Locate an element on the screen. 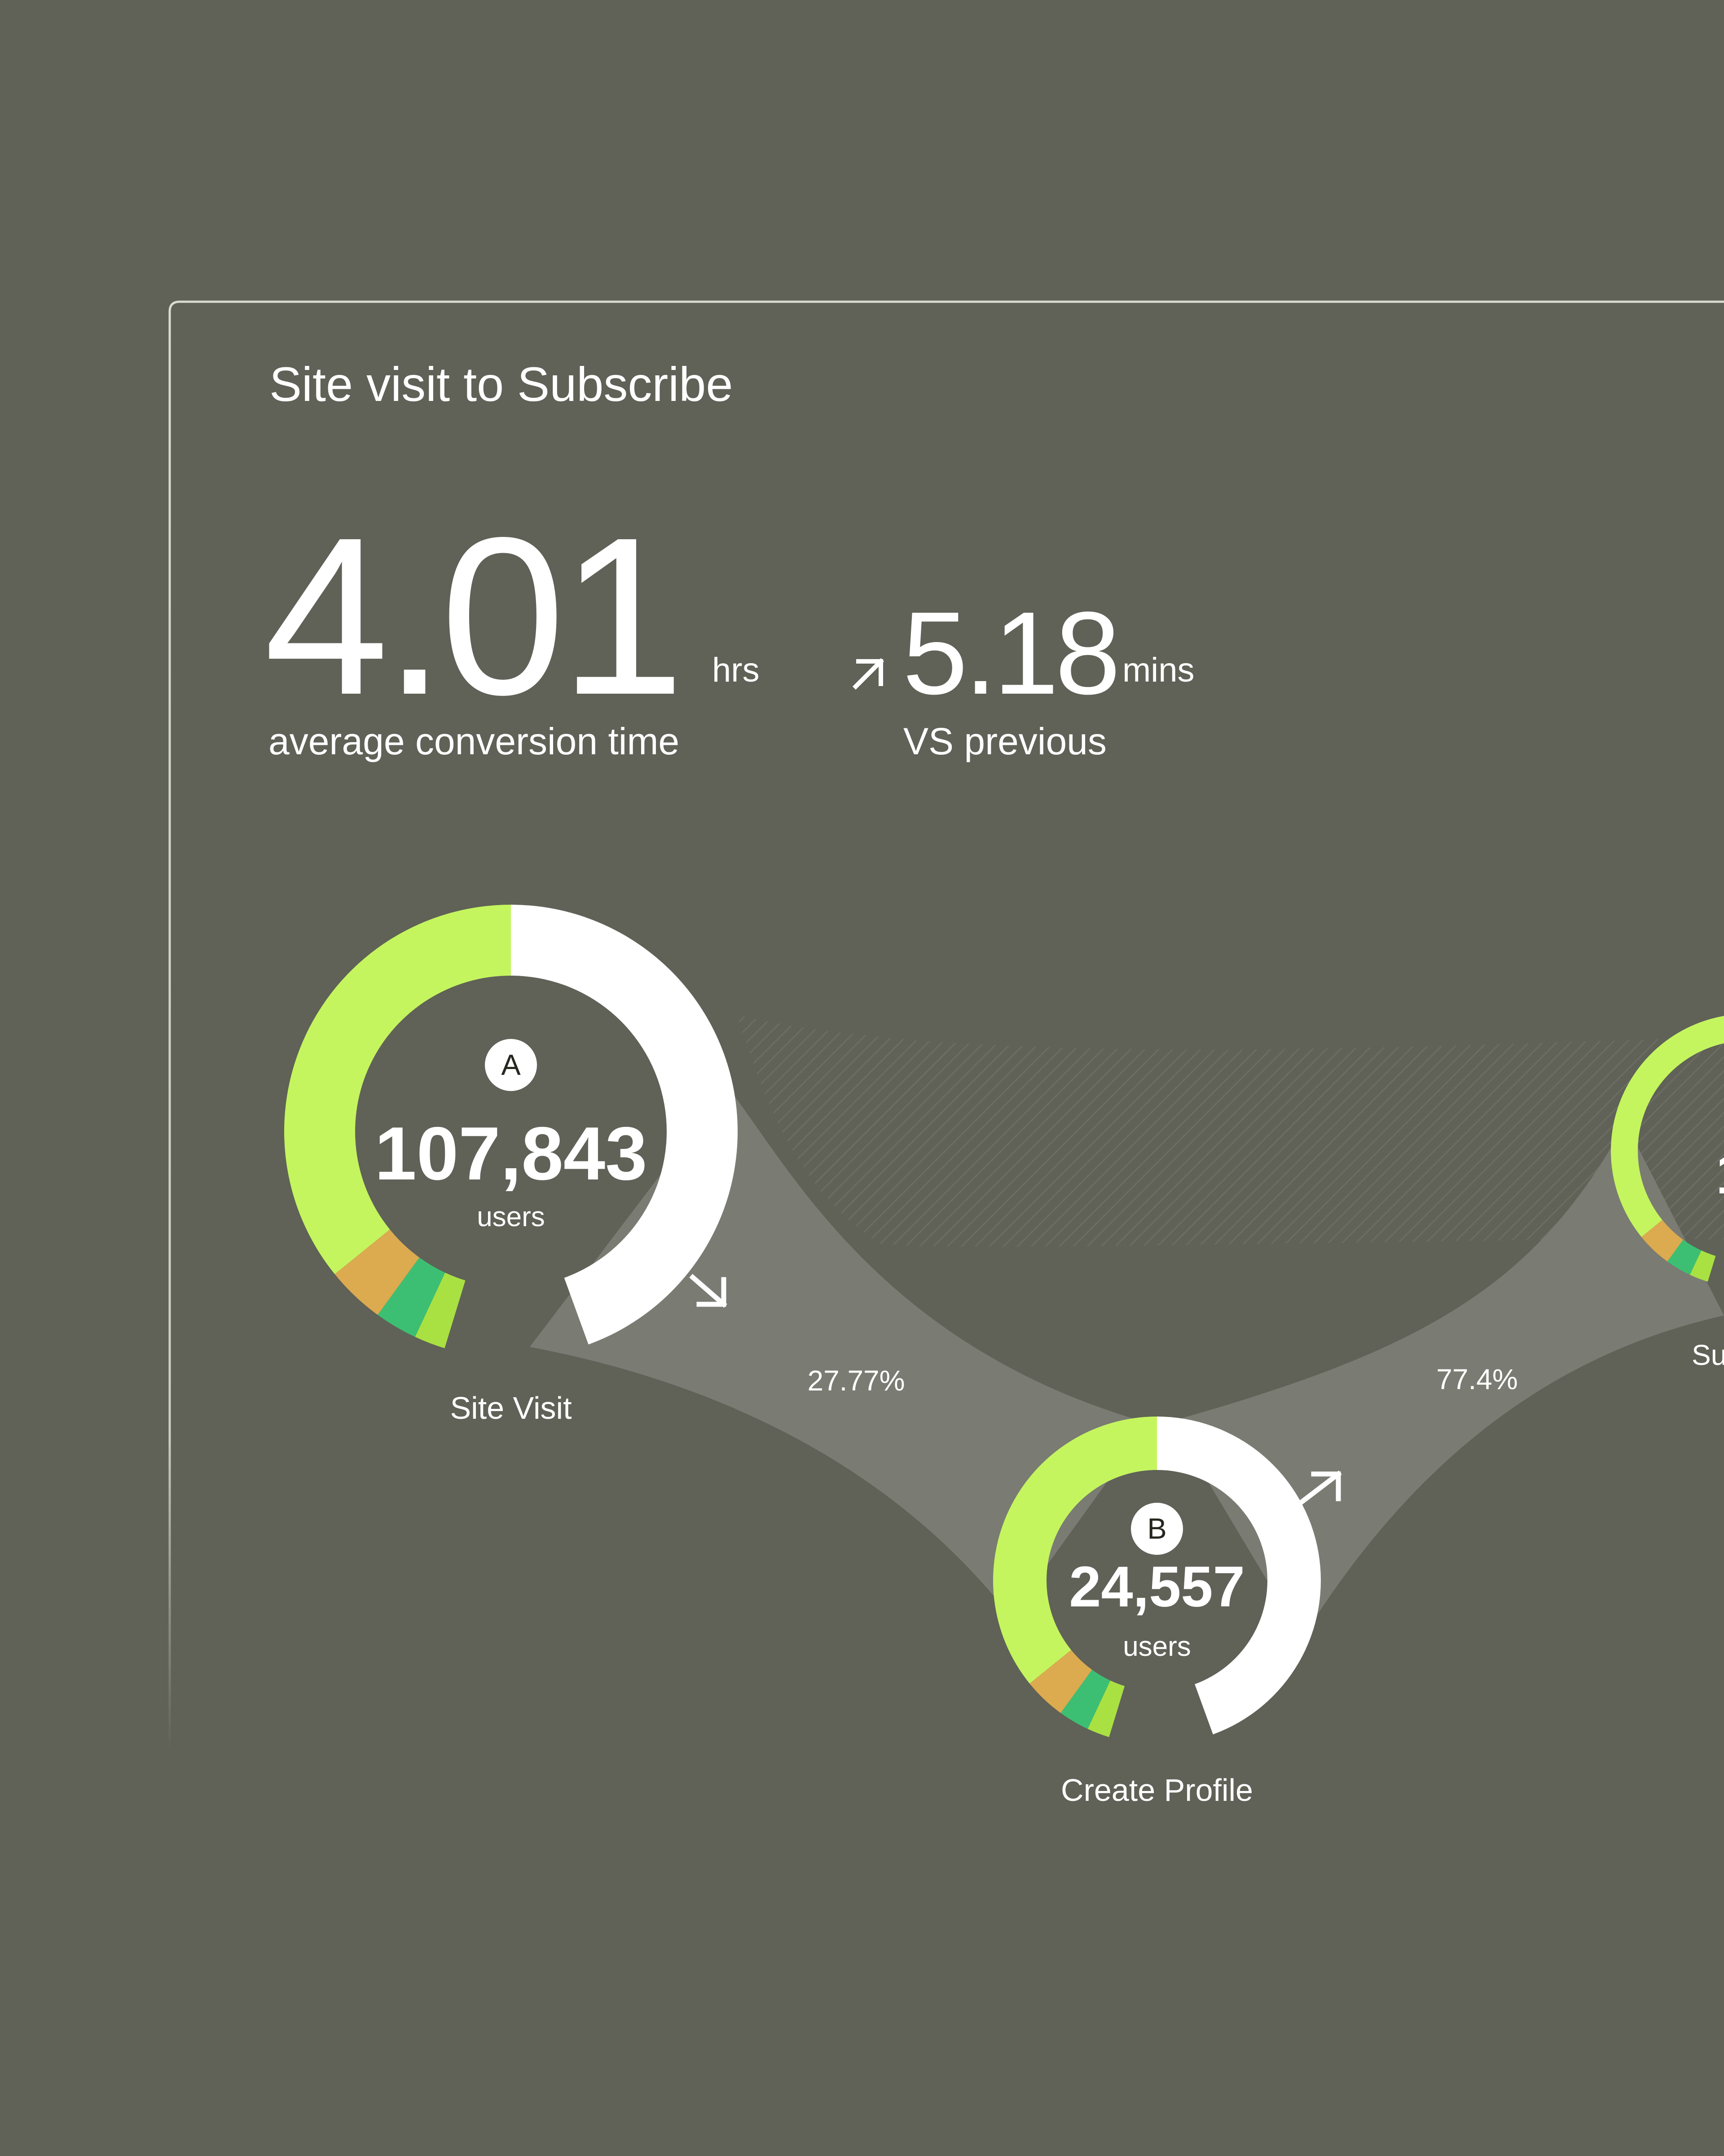 This screenshot has width=1724, height=2156. delta-unit: mins is located at coordinates (1158, 670).